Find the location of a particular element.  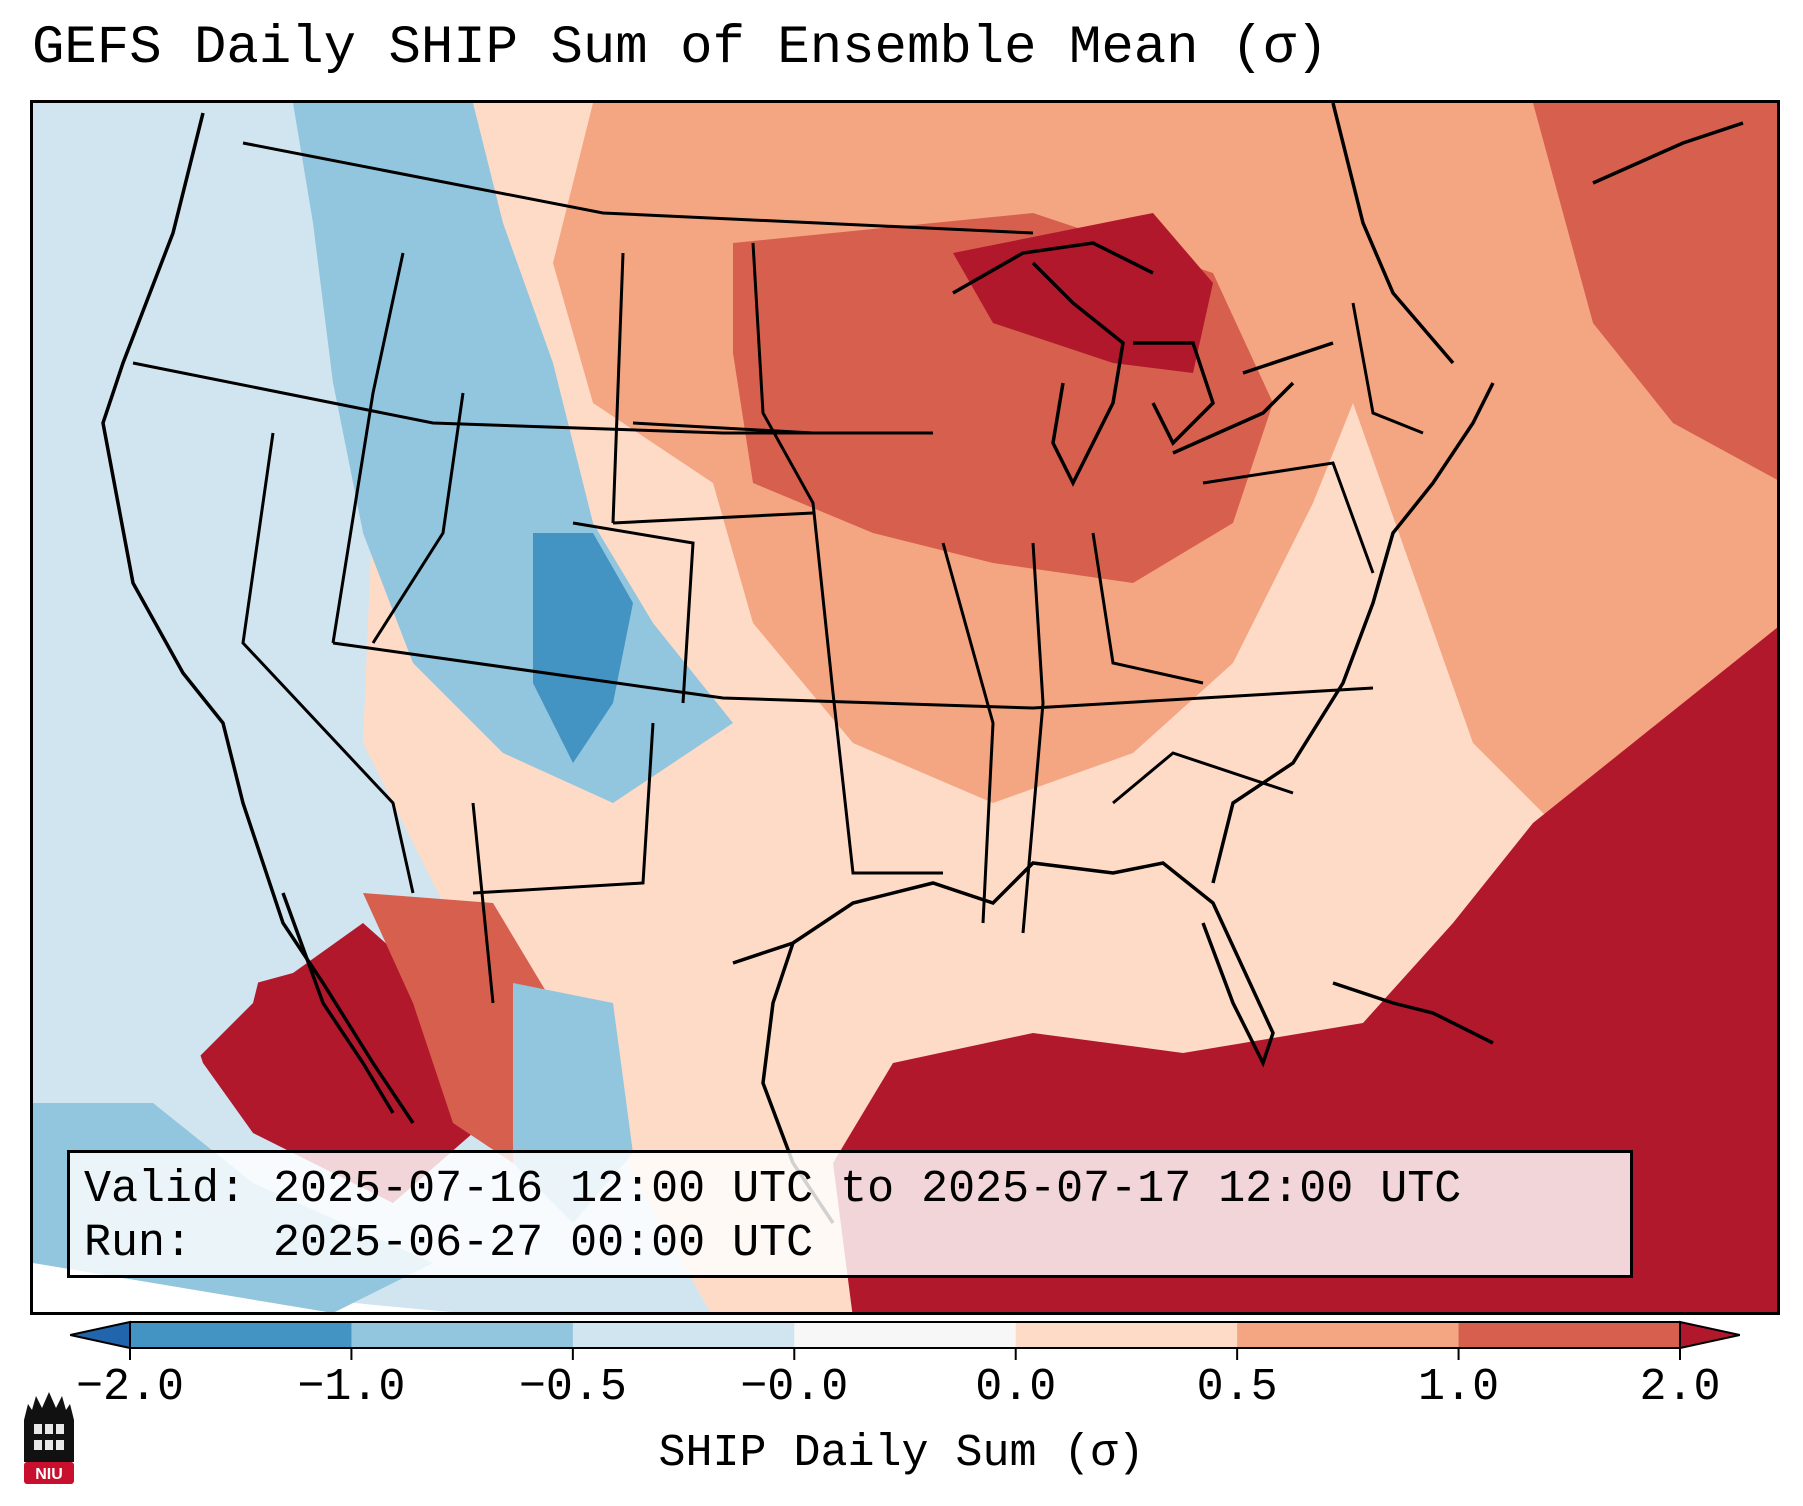

coastline-bahamas is located at coordinates (1413, 1013).